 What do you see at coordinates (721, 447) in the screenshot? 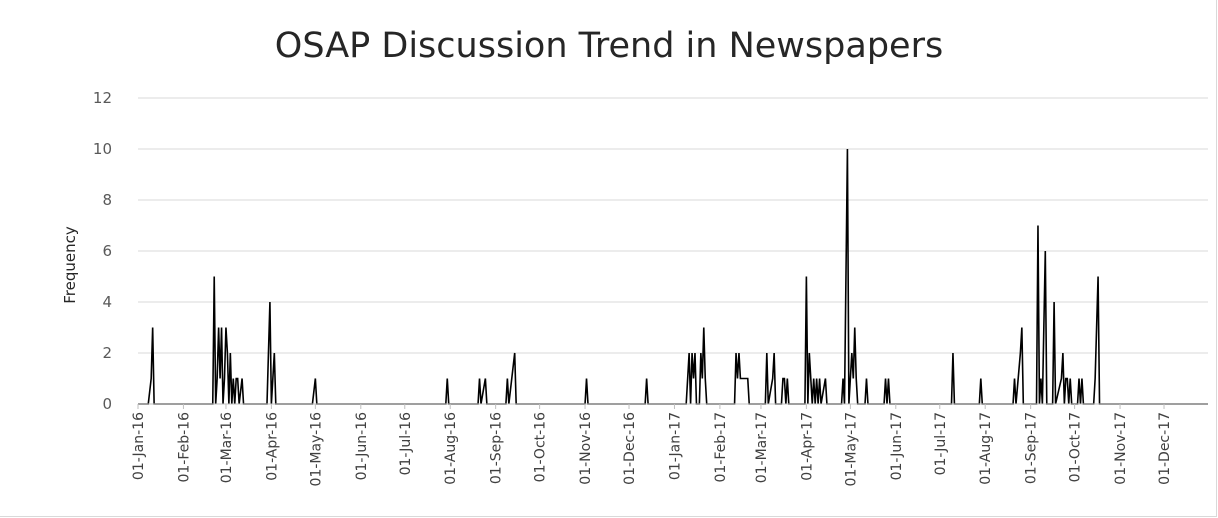
I see `x-tick-label: 01-Feb-17` at bounding box center [721, 447].